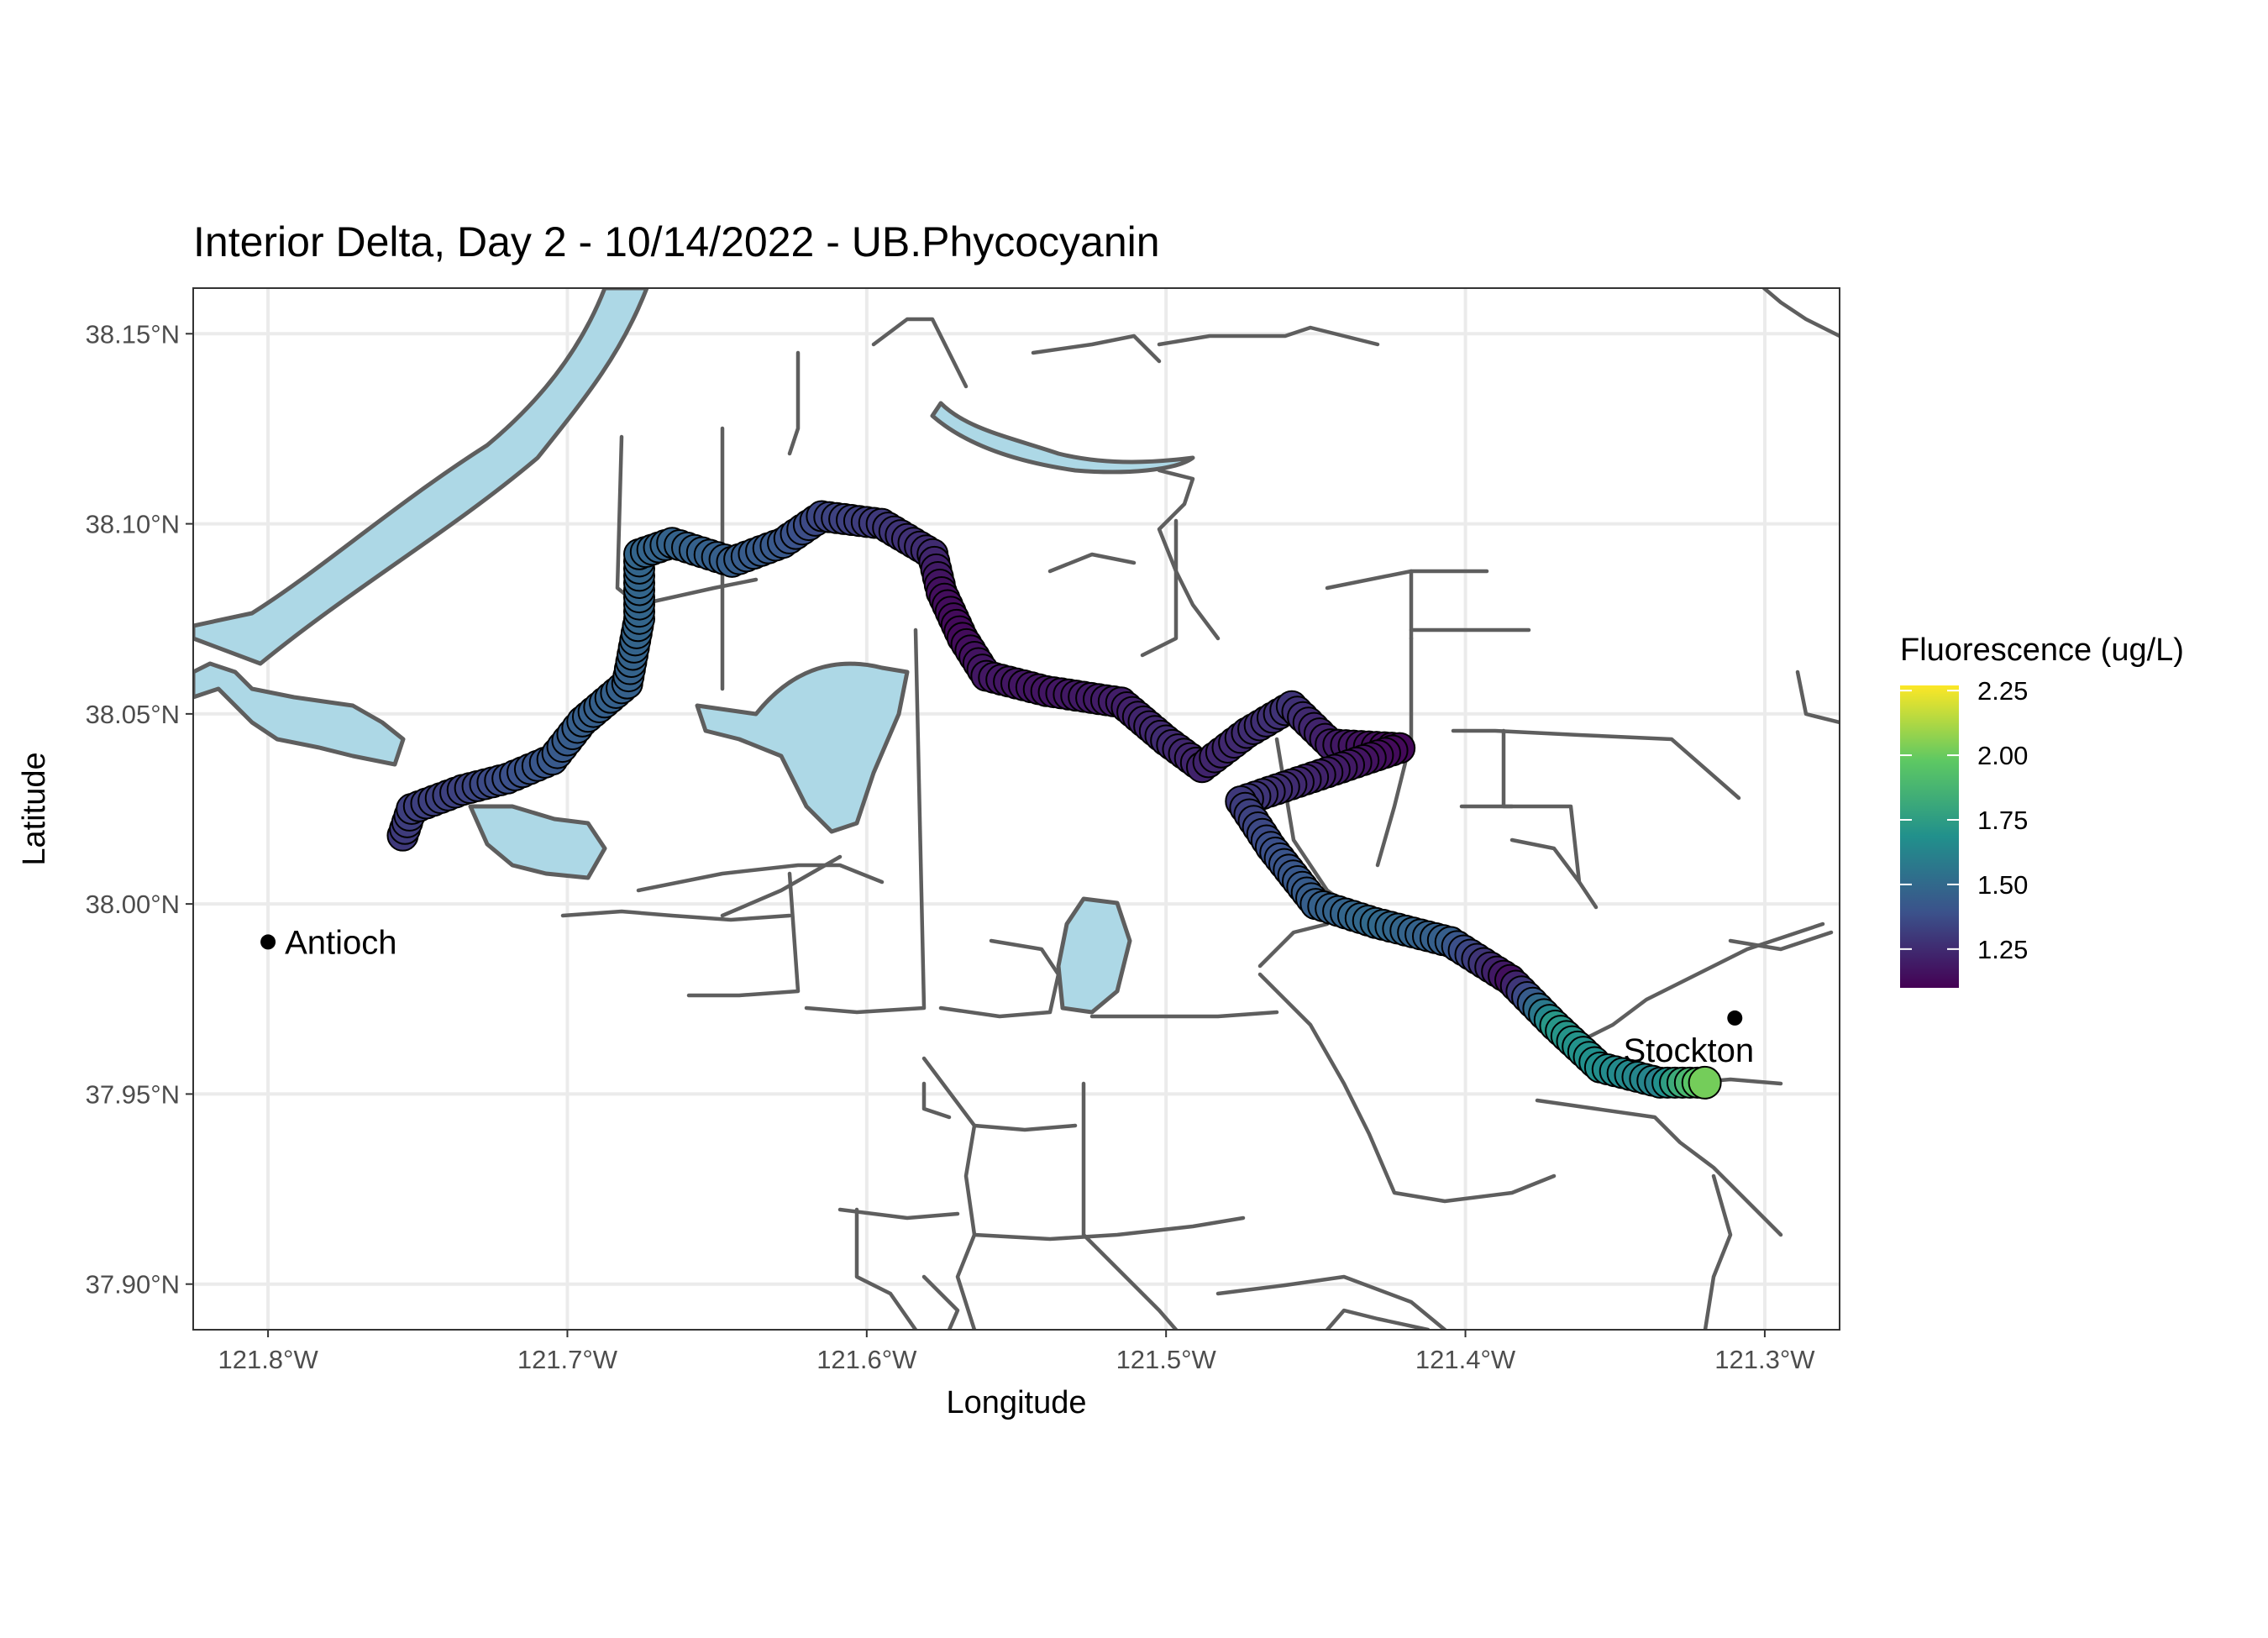 The image size is (2268, 1638). What do you see at coordinates (802, 747) in the screenshot?
I see `frank-tract` at bounding box center [802, 747].